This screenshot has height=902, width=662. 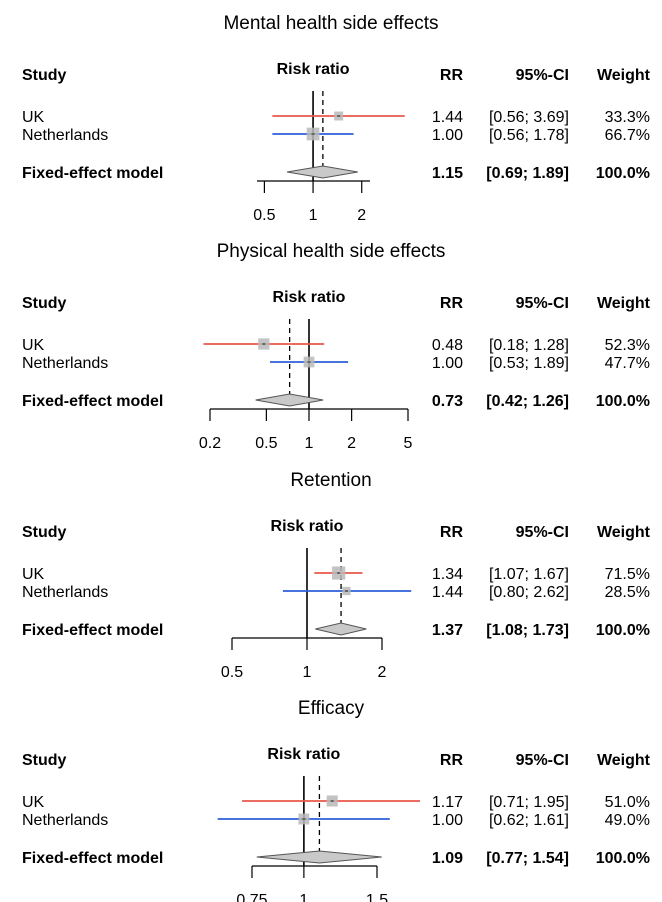 What do you see at coordinates (529, 820) in the screenshot?
I see `study-ci: [0.62; 1.61]` at bounding box center [529, 820].